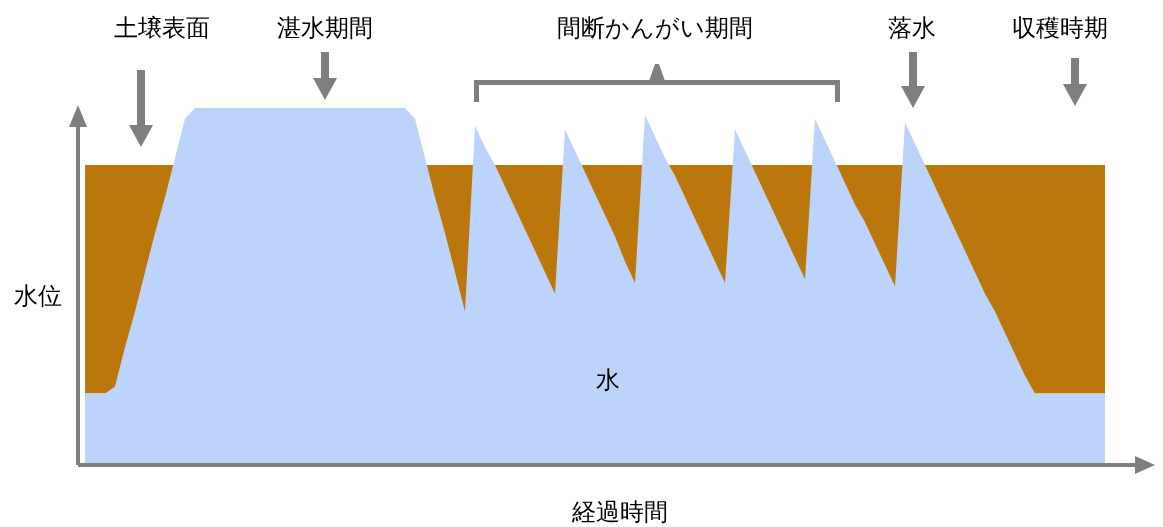 This screenshot has width=1163, height=527. Describe the element at coordinates (1060, 28) in the screenshot. I see `text: 収穫時期` at that location.